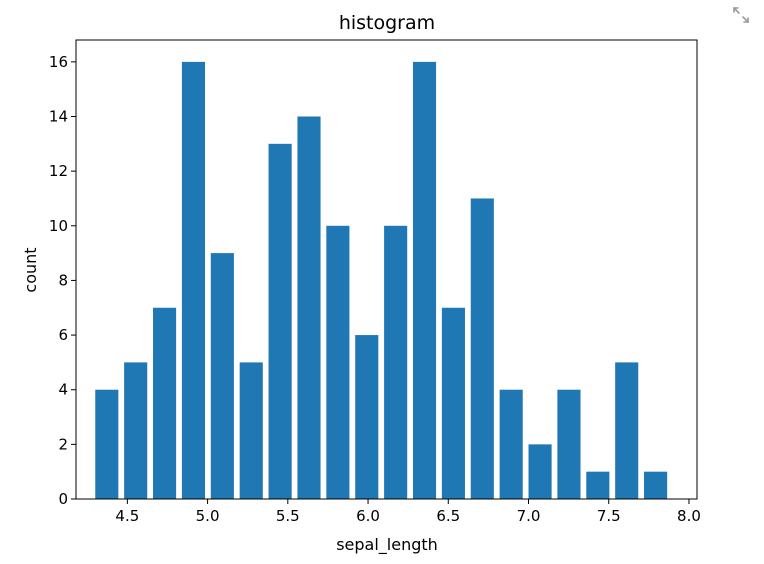 The width and height of the screenshot is (764, 564). What do you see at coordinates (208, 516) in the screenshot?
I see `x-tick-label: 5.0` at bounding box center [208, 516].